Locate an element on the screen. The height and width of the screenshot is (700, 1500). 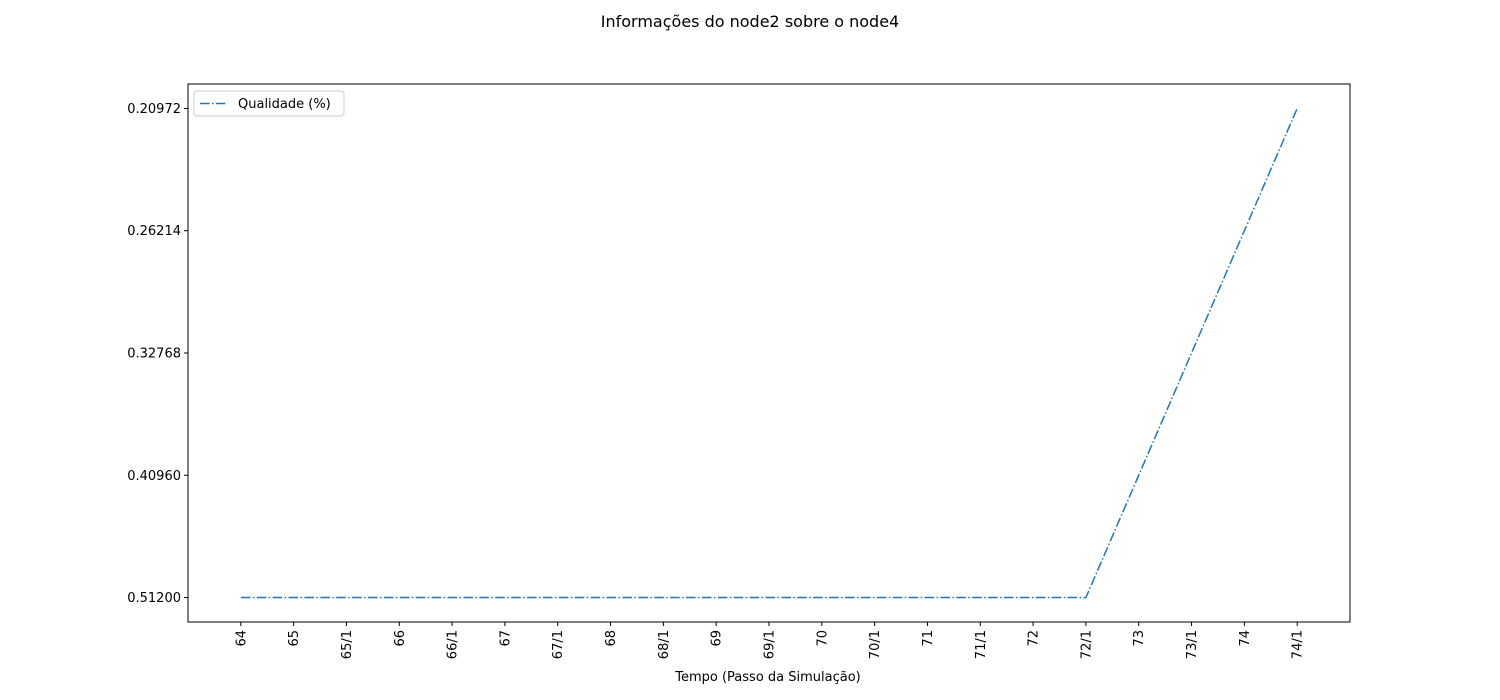
chart-title: Informações do node2 sobre o node4 is located at coordinates (750, 21).